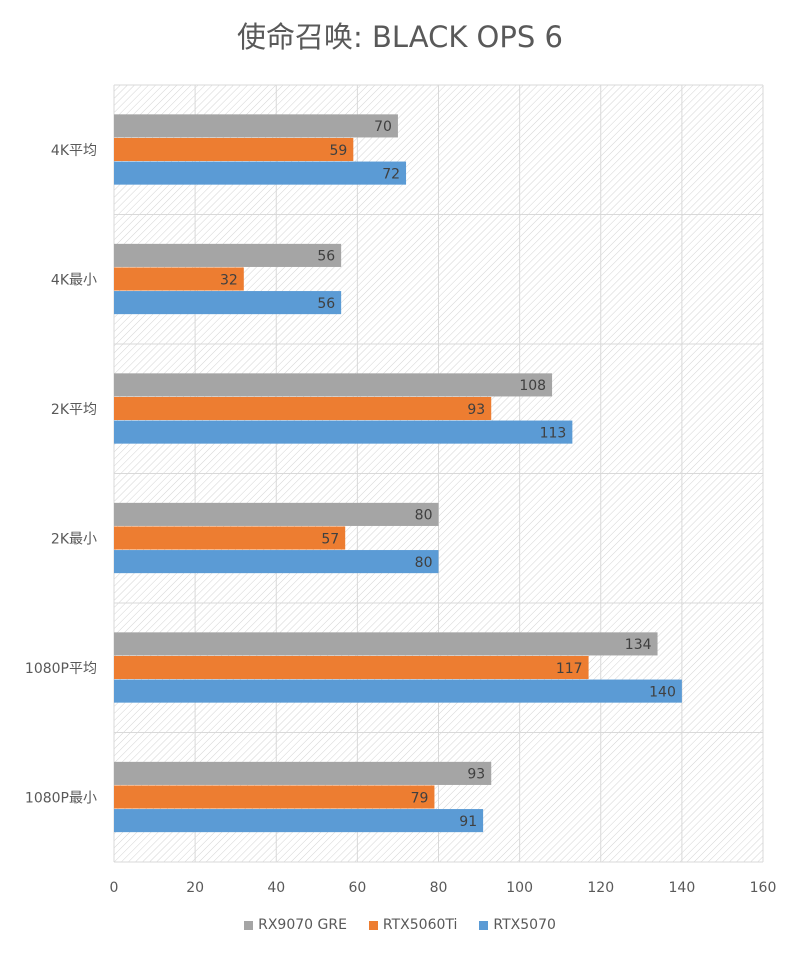  I want to click on legend: RX9070 GRE RTX5060Ti RTX5070, so click(400, 925).